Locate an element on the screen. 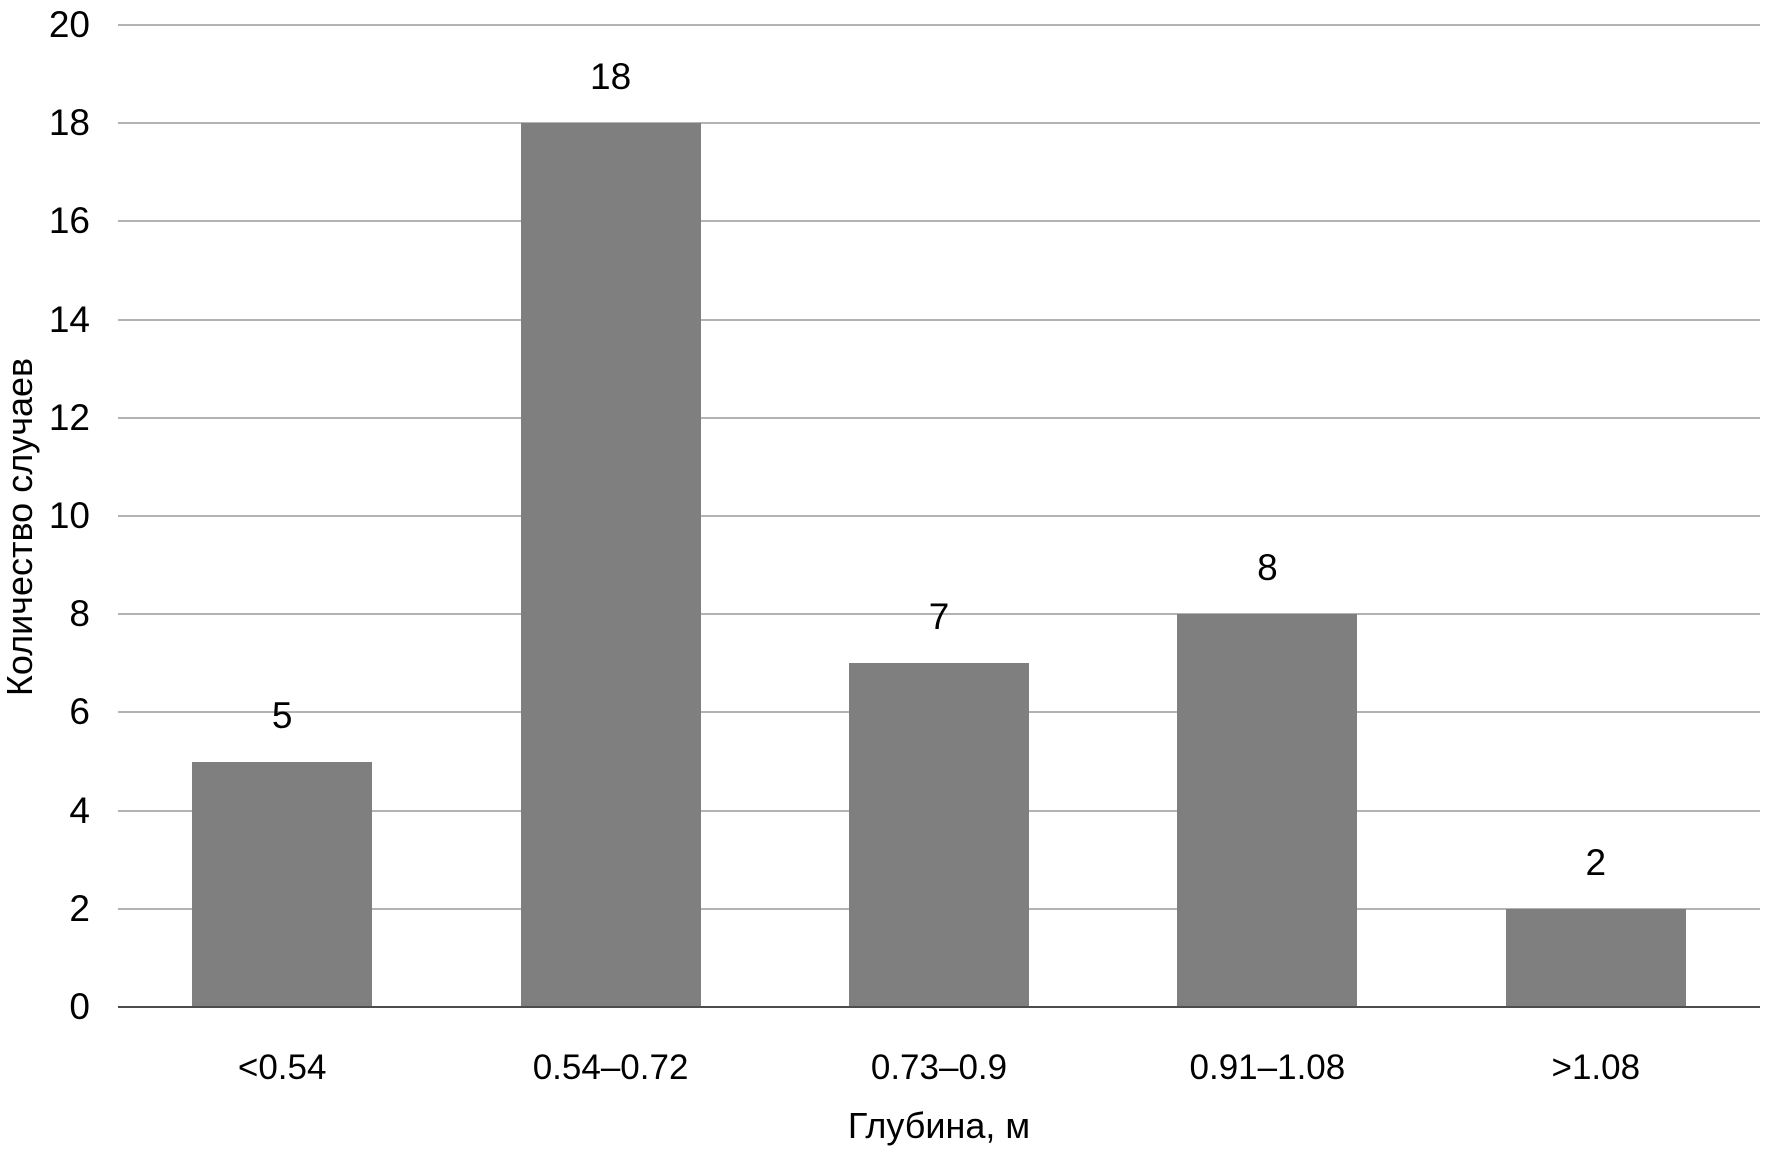 This screenshot has height=1152, width=1772. y-tick-label: 0 is located at coordinates (79, 1006).